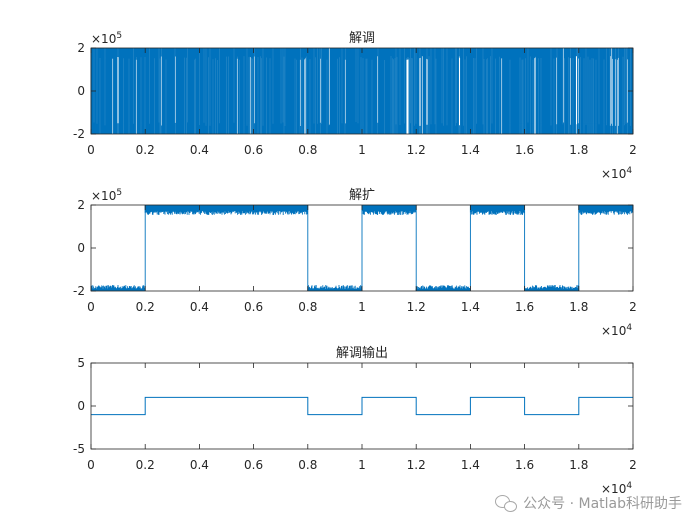 The height and width of the screenshot is (525, 700). Describe the element at coordinates (362, 38) in the screenshot. I see `subplot-title: 解调` at that location.